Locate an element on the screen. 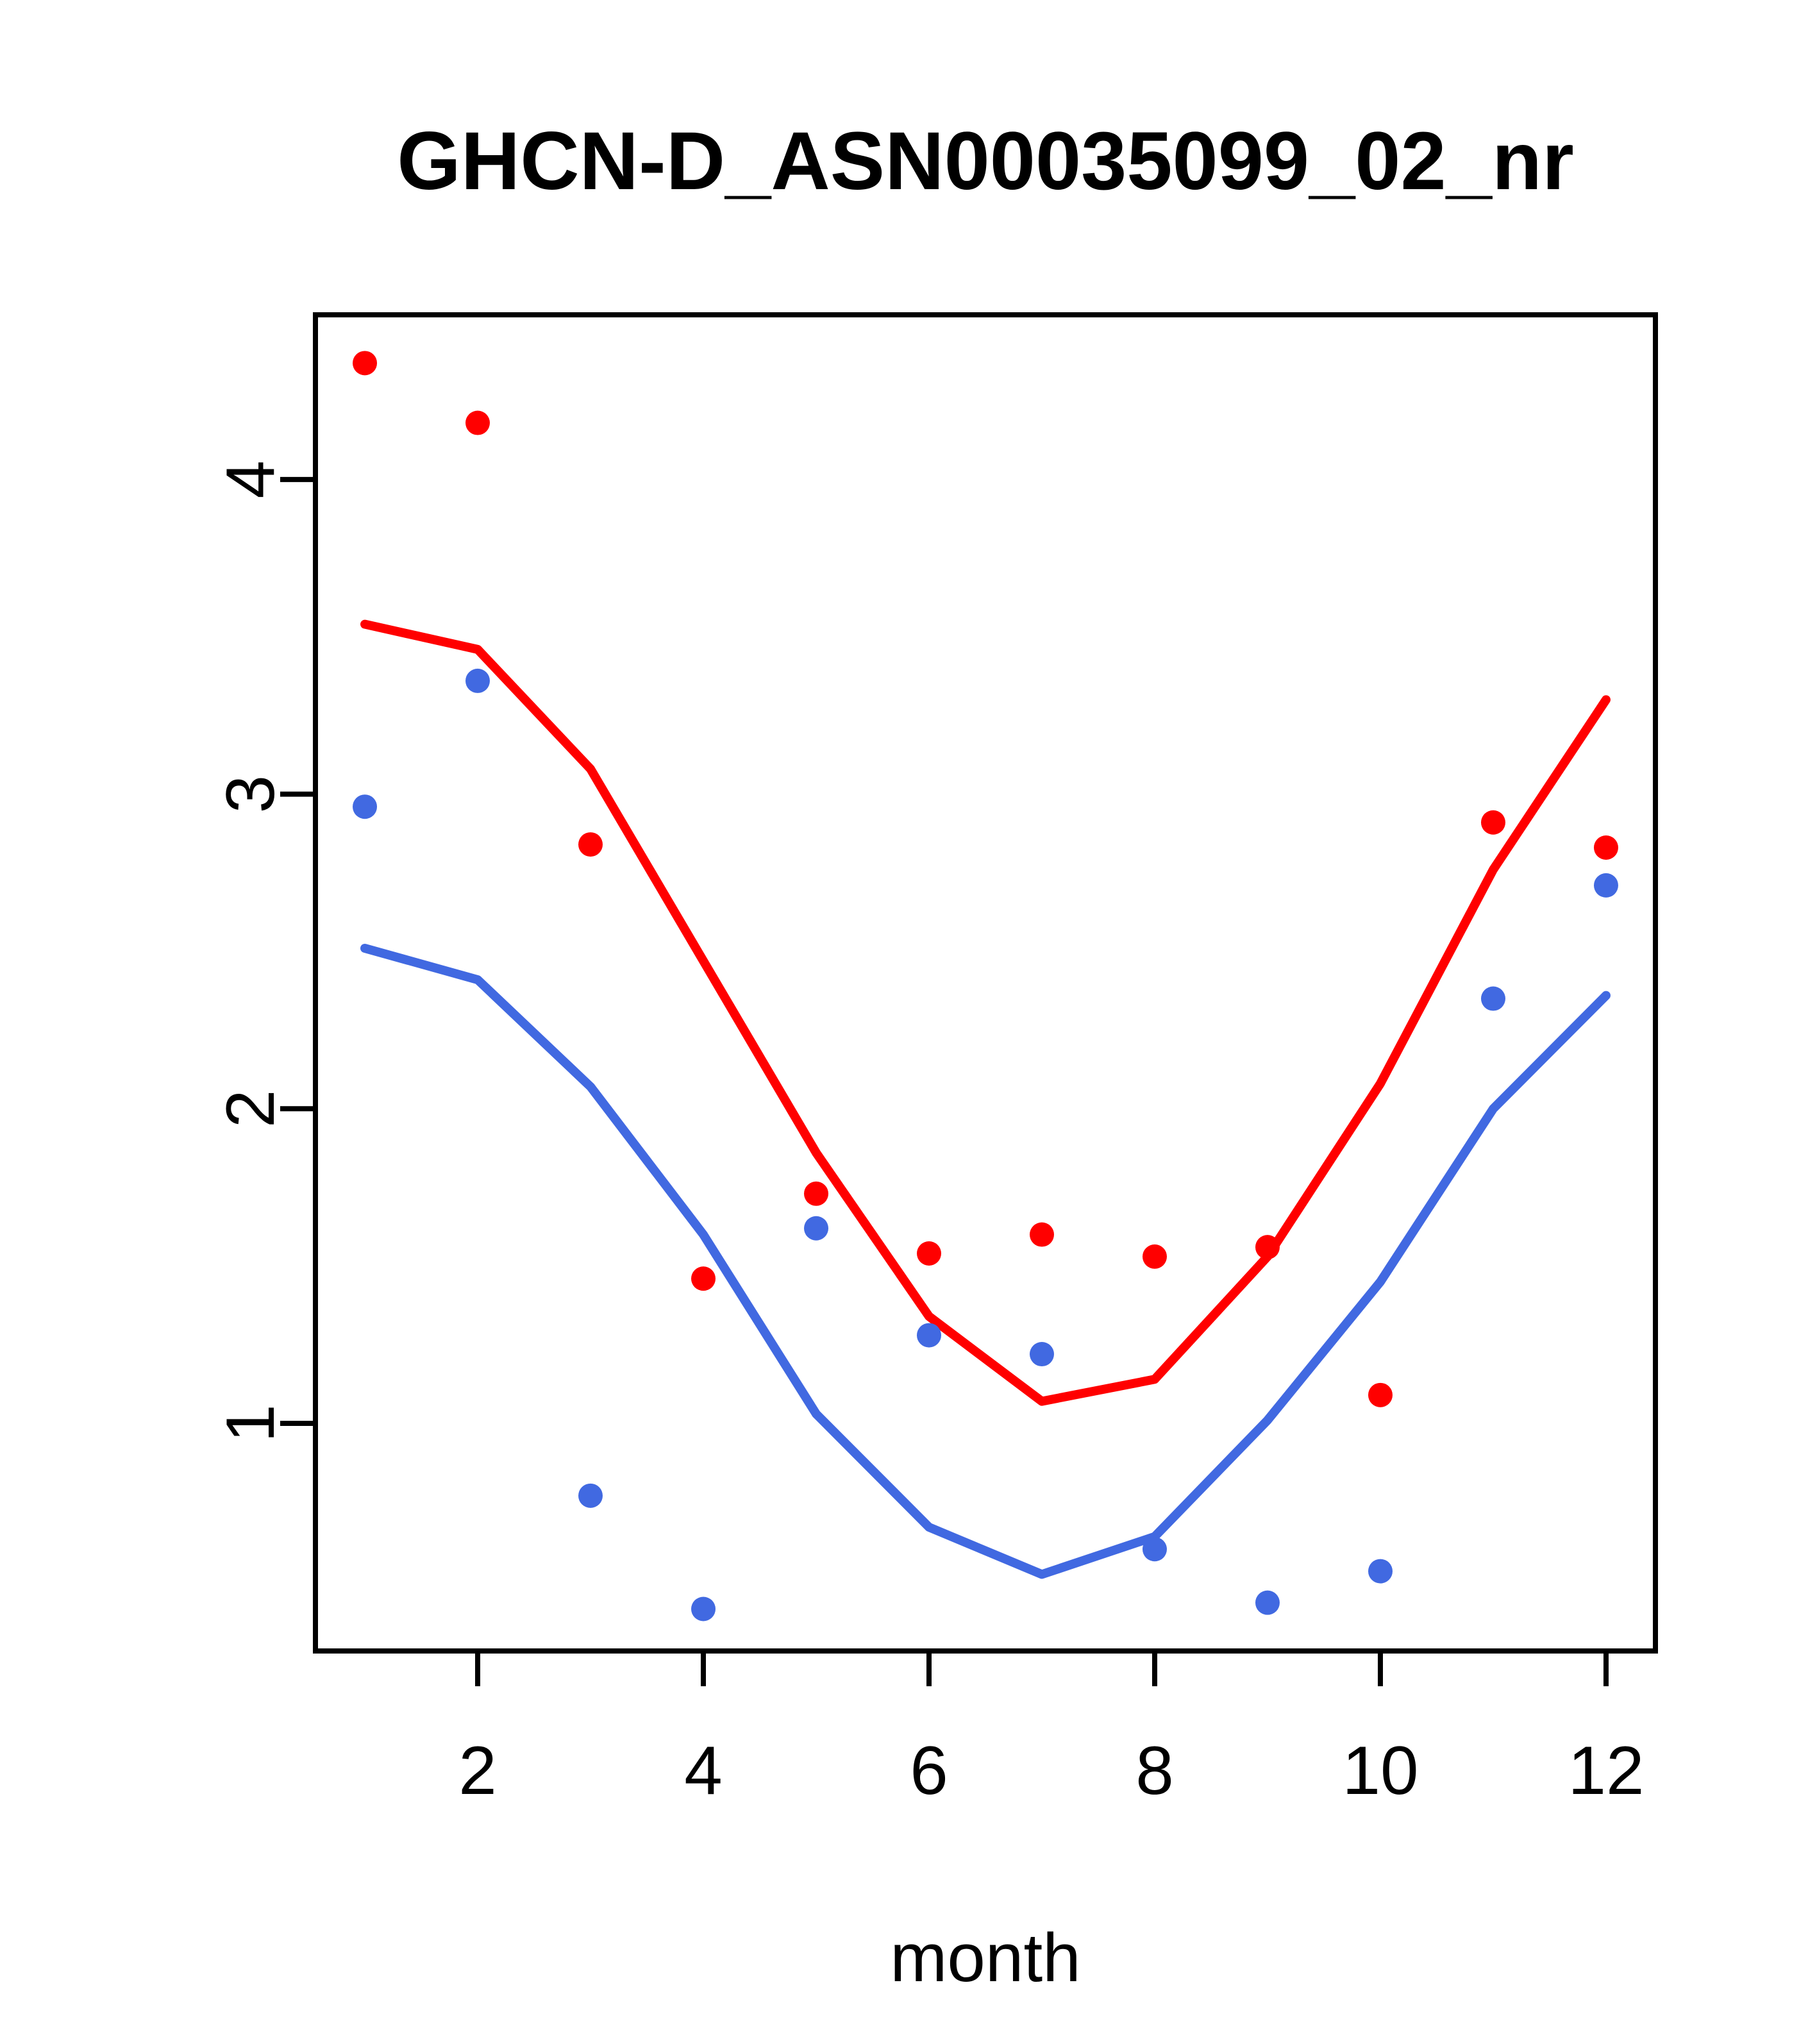 The width and height of the screenshot is (1817, 2044). x-tick-label: 4 is located at coordinates (703, 1770).